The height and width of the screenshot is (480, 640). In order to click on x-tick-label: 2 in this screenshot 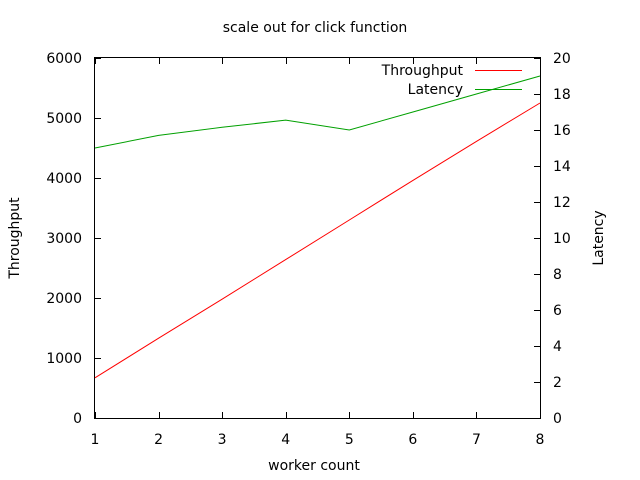, I will do `click(158, 440)`.